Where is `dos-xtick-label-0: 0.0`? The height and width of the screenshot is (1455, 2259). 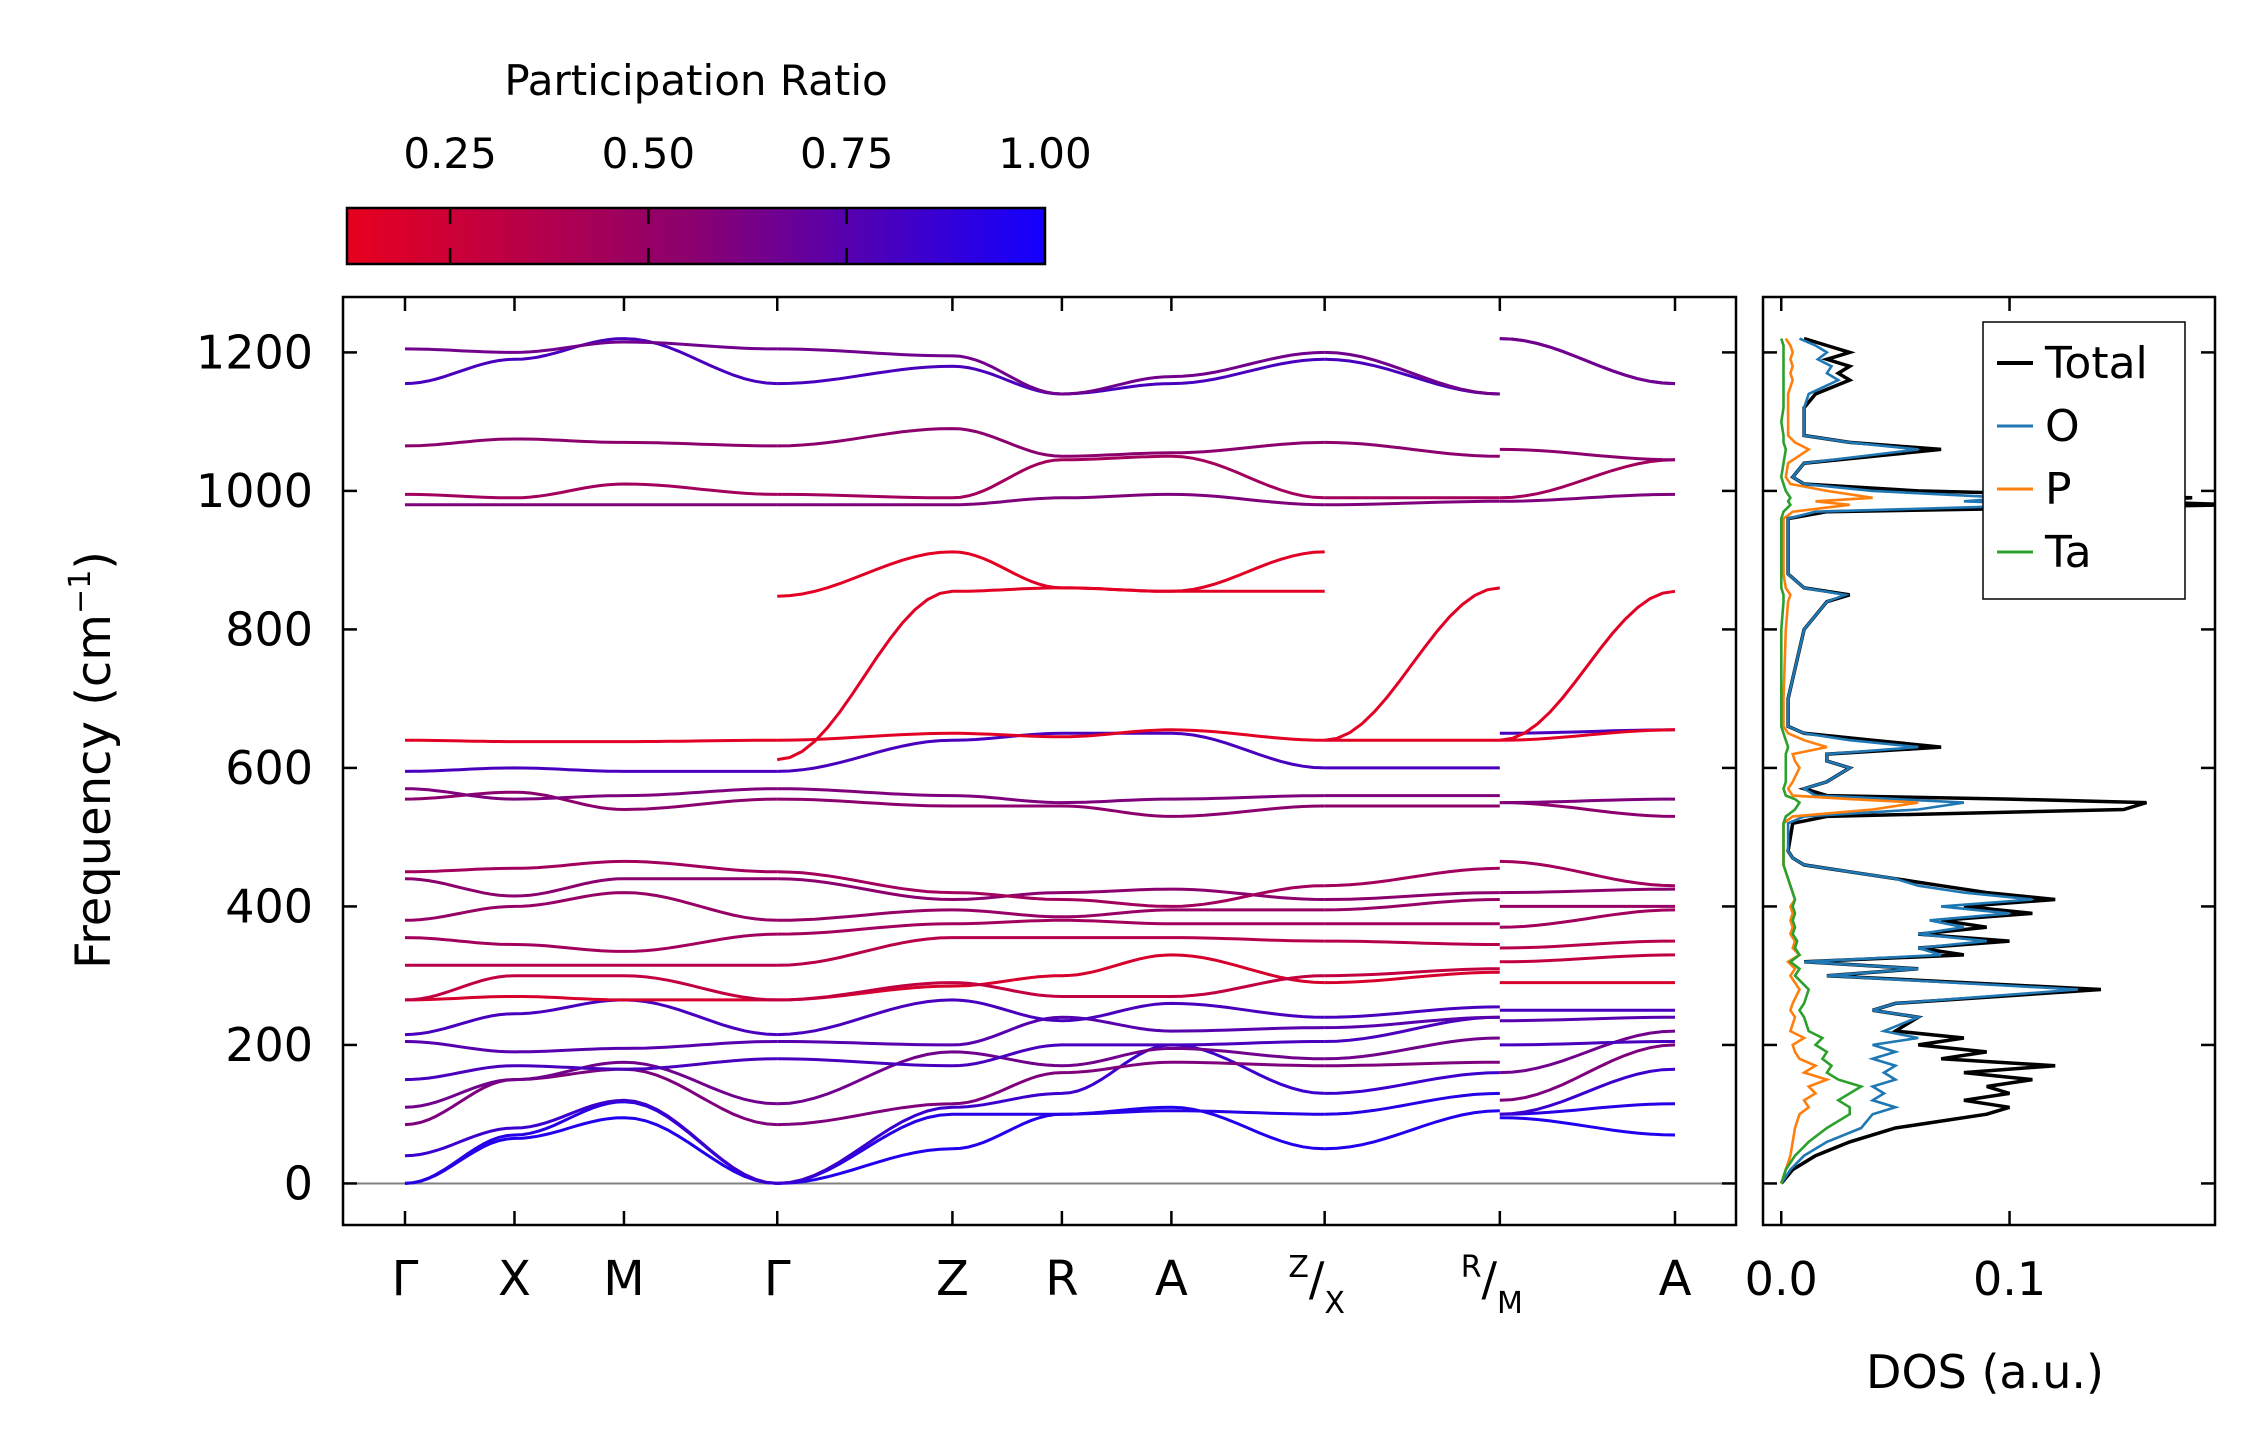
dos-xtick-label-0: 0.0 is located at coordinates (1781, 1279).